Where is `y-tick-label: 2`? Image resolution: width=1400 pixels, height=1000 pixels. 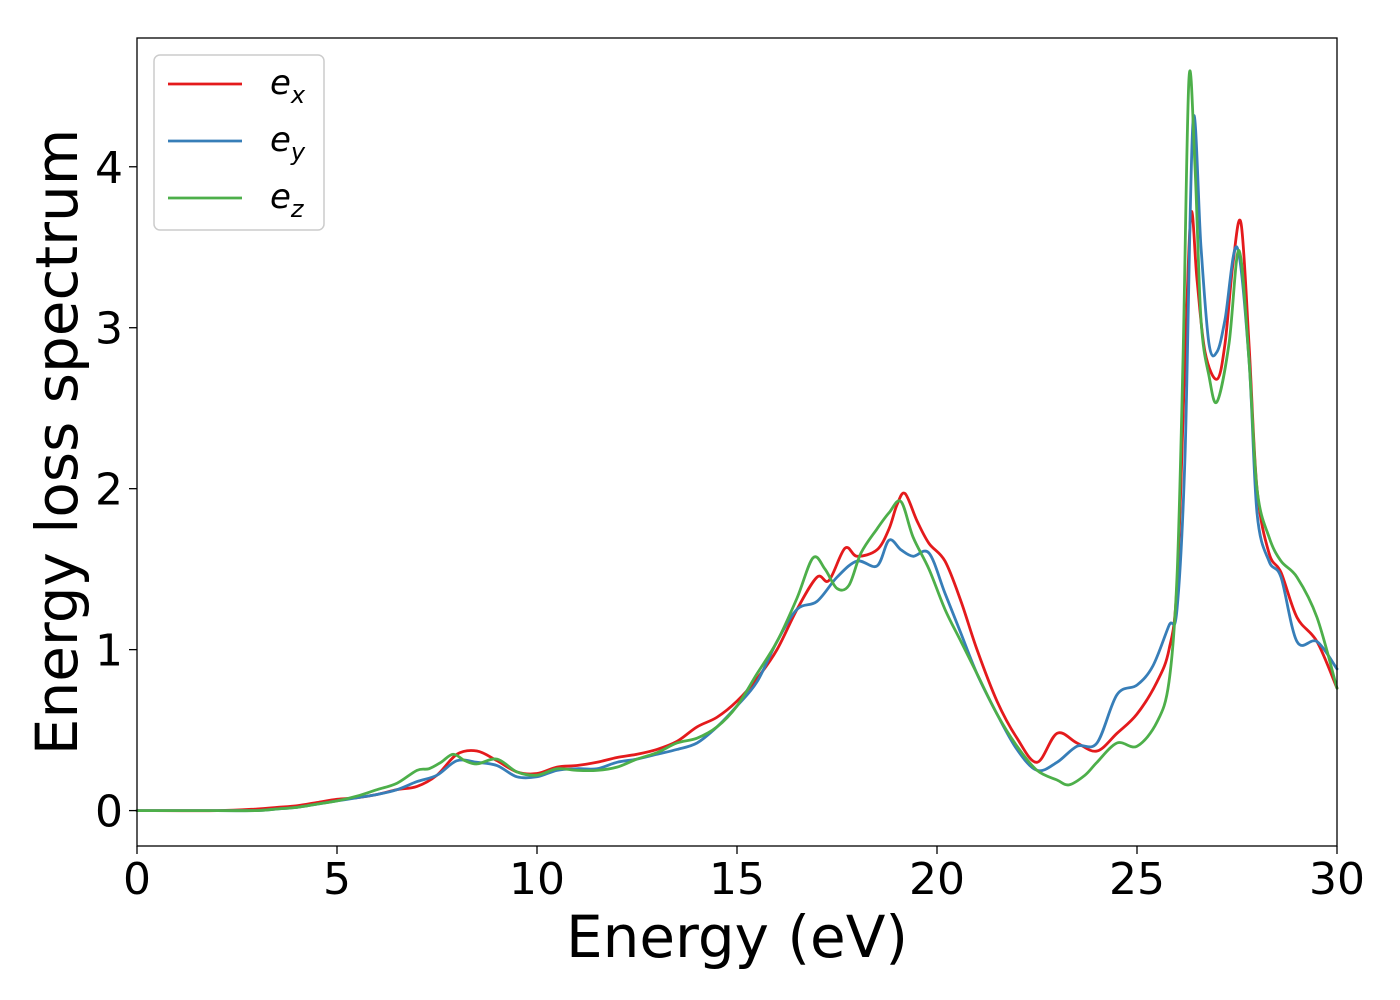 y-tick-label: 2 is located at coordinates (109, 490).